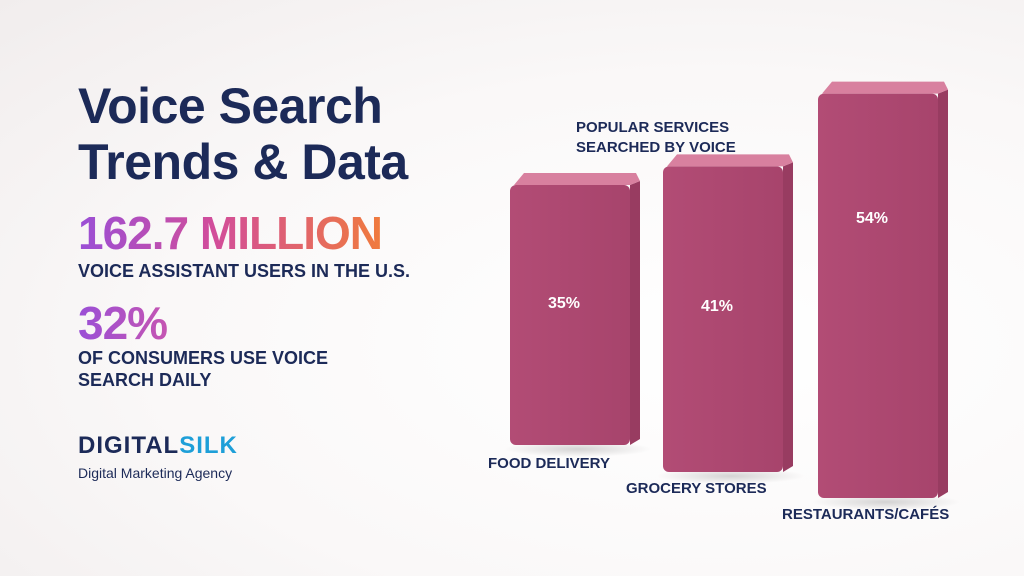 The image size is (1024, 576). What do you see at coordinates (208, 445) in the screenshot?
I see `logo-word-silk: SILK` at bounding box center [208, 445].